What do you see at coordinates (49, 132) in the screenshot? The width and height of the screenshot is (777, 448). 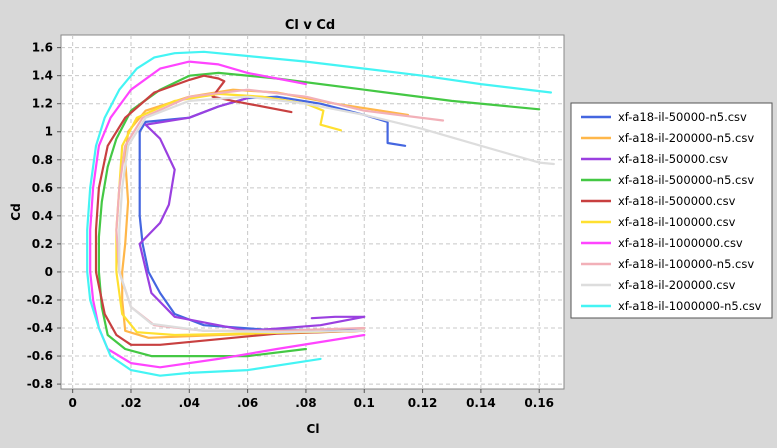 I see `y-tick-label: 1` at bounding box center [49, 132].